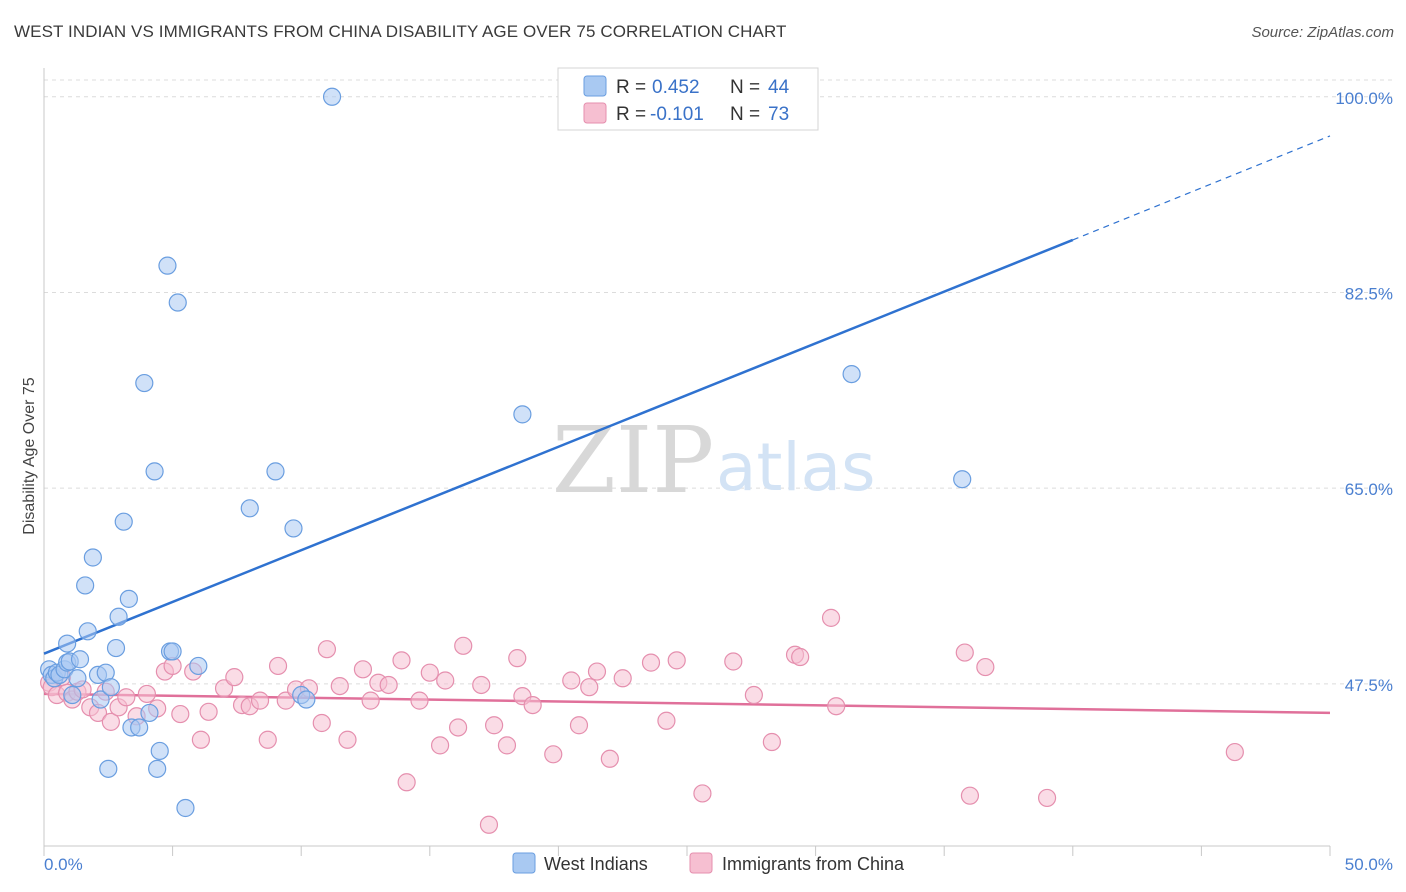 Image resolution: width=1406 pixels, height=892 pixels. What do you see at coordinates (688, 99) in the screenshot?
I see `correlation-legend: R = 0.452 N = 44 R = -0.101 N = 73` at bounding box center [688, 99].